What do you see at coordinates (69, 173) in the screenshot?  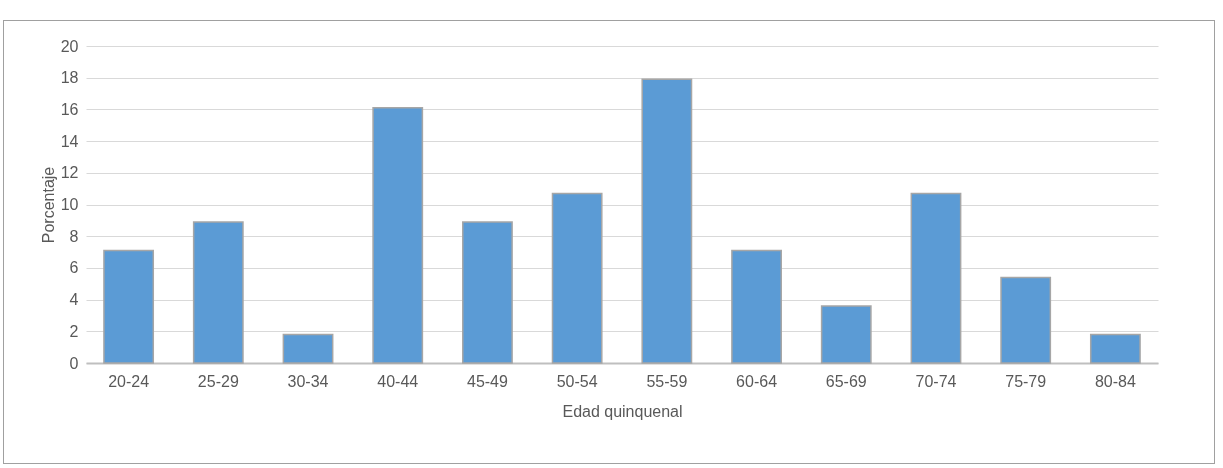 I see `y-tick-label: 12` at bounding box center [69, 173].